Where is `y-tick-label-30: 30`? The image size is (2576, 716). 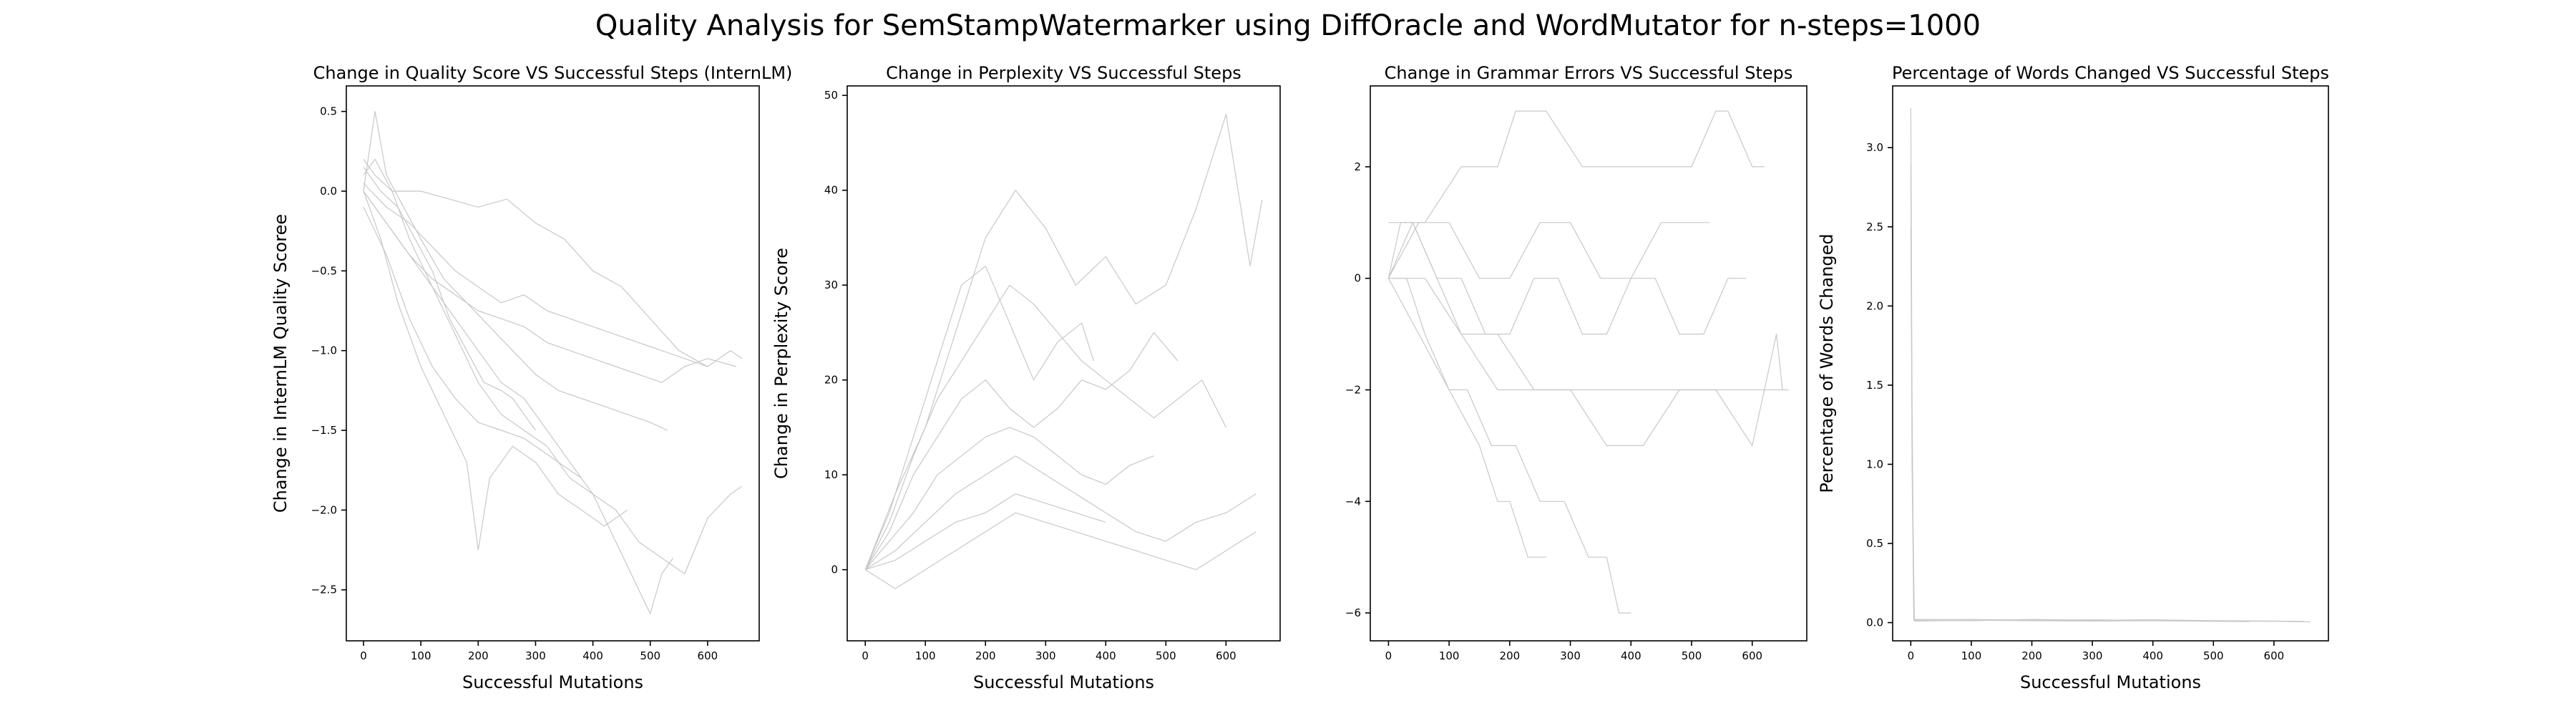
y-tick-label-30: 30 is located at coordinates (831, 285).